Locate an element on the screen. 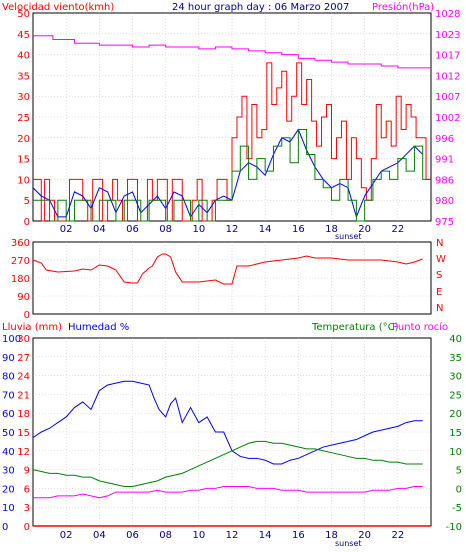  chart-title: 24 hour graph day : 06 Marzo 2007 is located at coordinates (260, 7).